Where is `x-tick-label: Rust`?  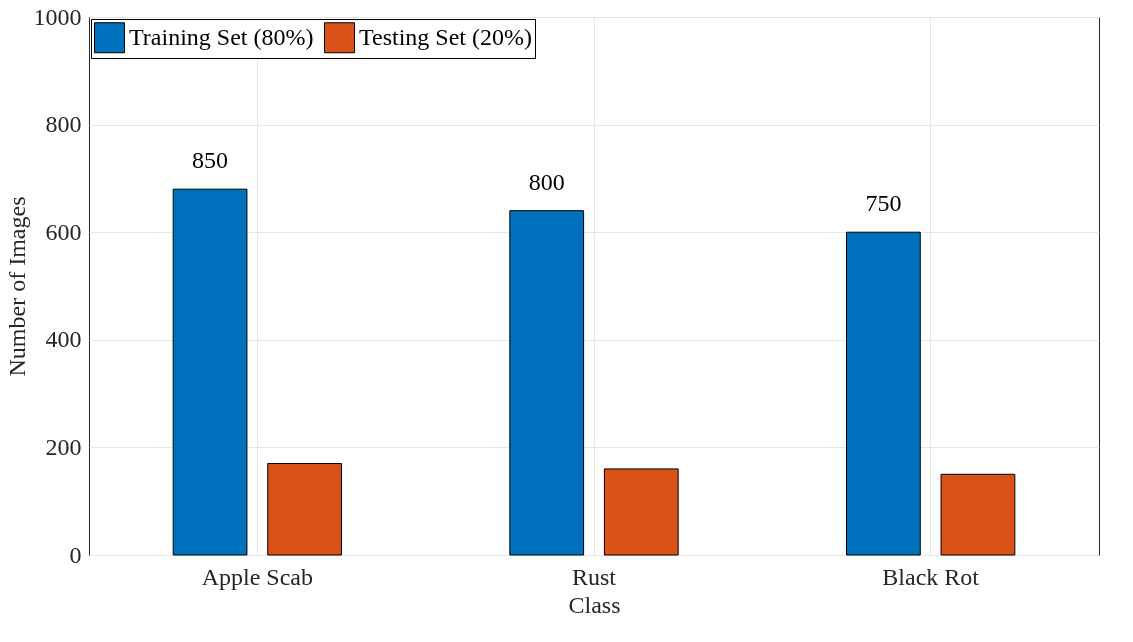
x-tick-label: Rust is located at coordinates (594, 576).